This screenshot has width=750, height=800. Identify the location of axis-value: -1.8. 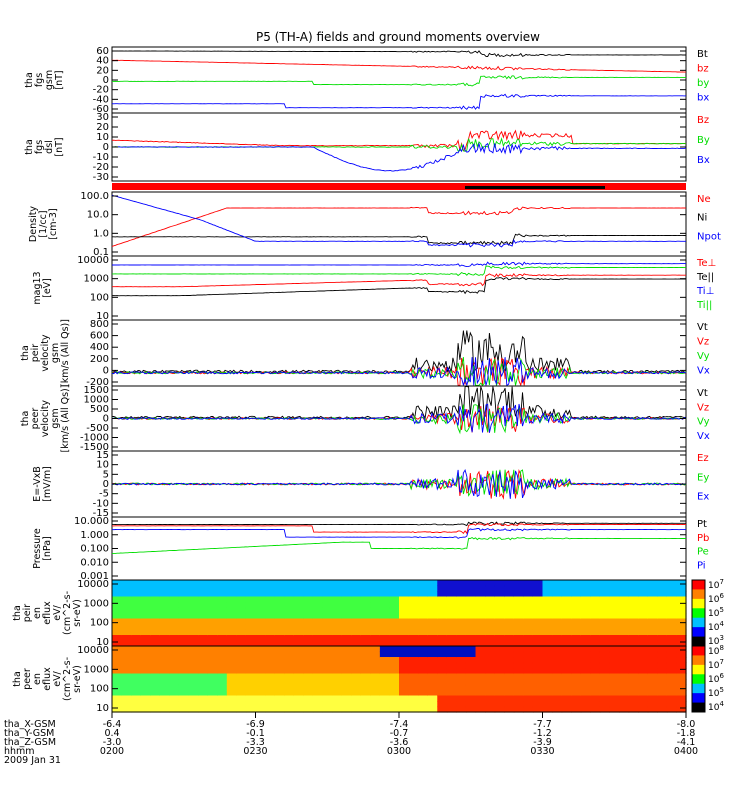
(686, 733).